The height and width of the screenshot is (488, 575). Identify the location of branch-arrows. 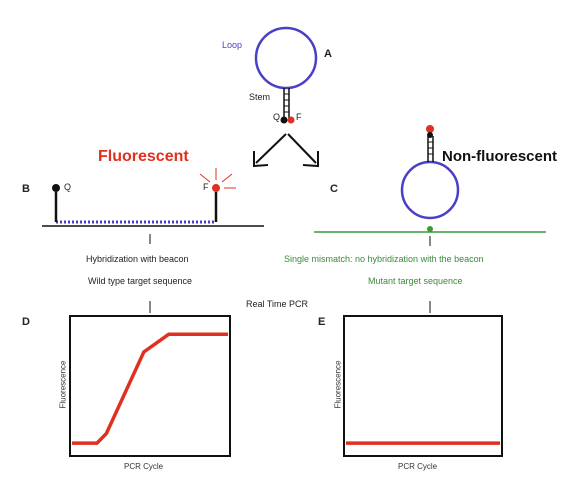
(286, 150).